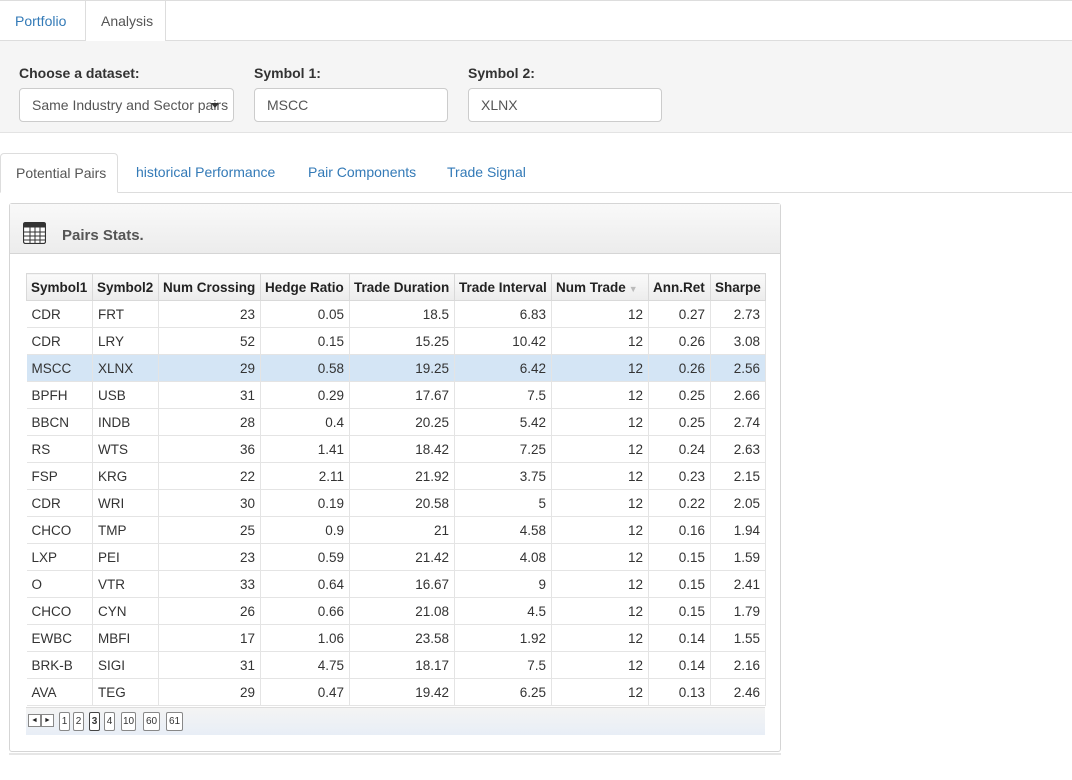  What do you see at coordinates (215, 105) in the screenshot?
I see `caret-down-icon` at bounding box center [215, 105].